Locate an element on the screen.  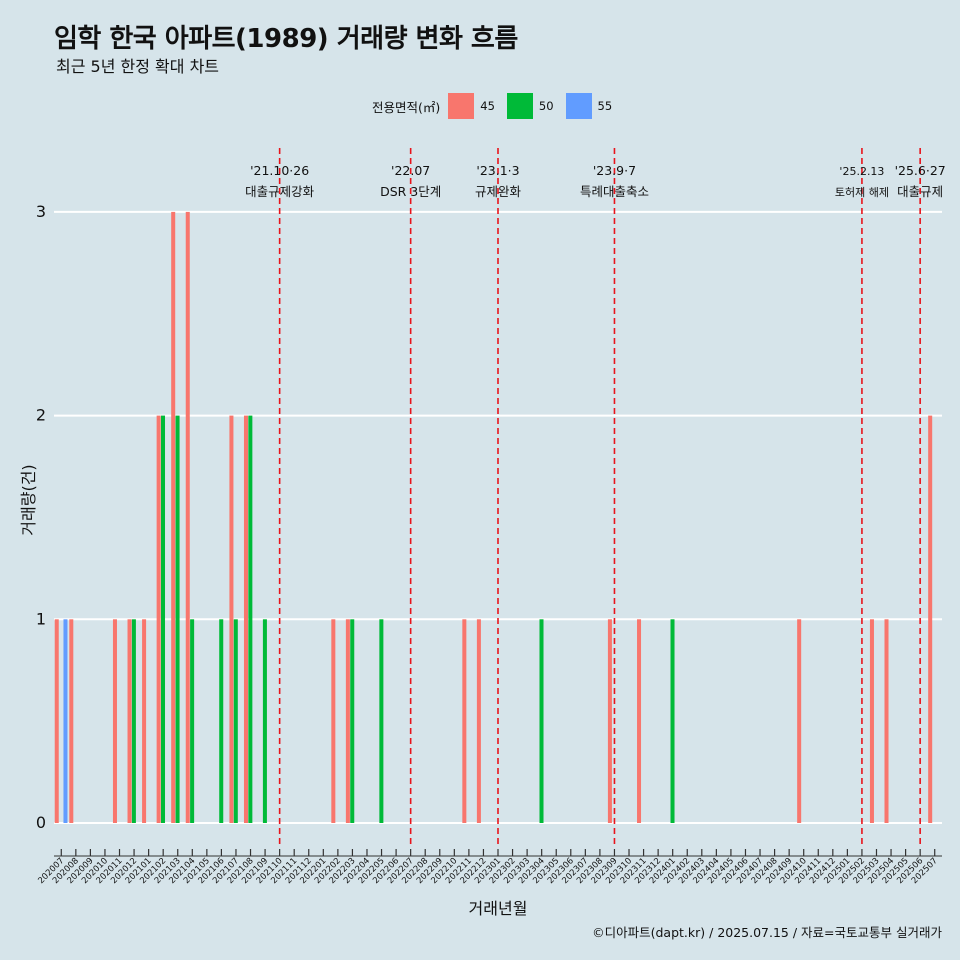
event-date-label: '25.6·27 is located at coordinates (920, 170).